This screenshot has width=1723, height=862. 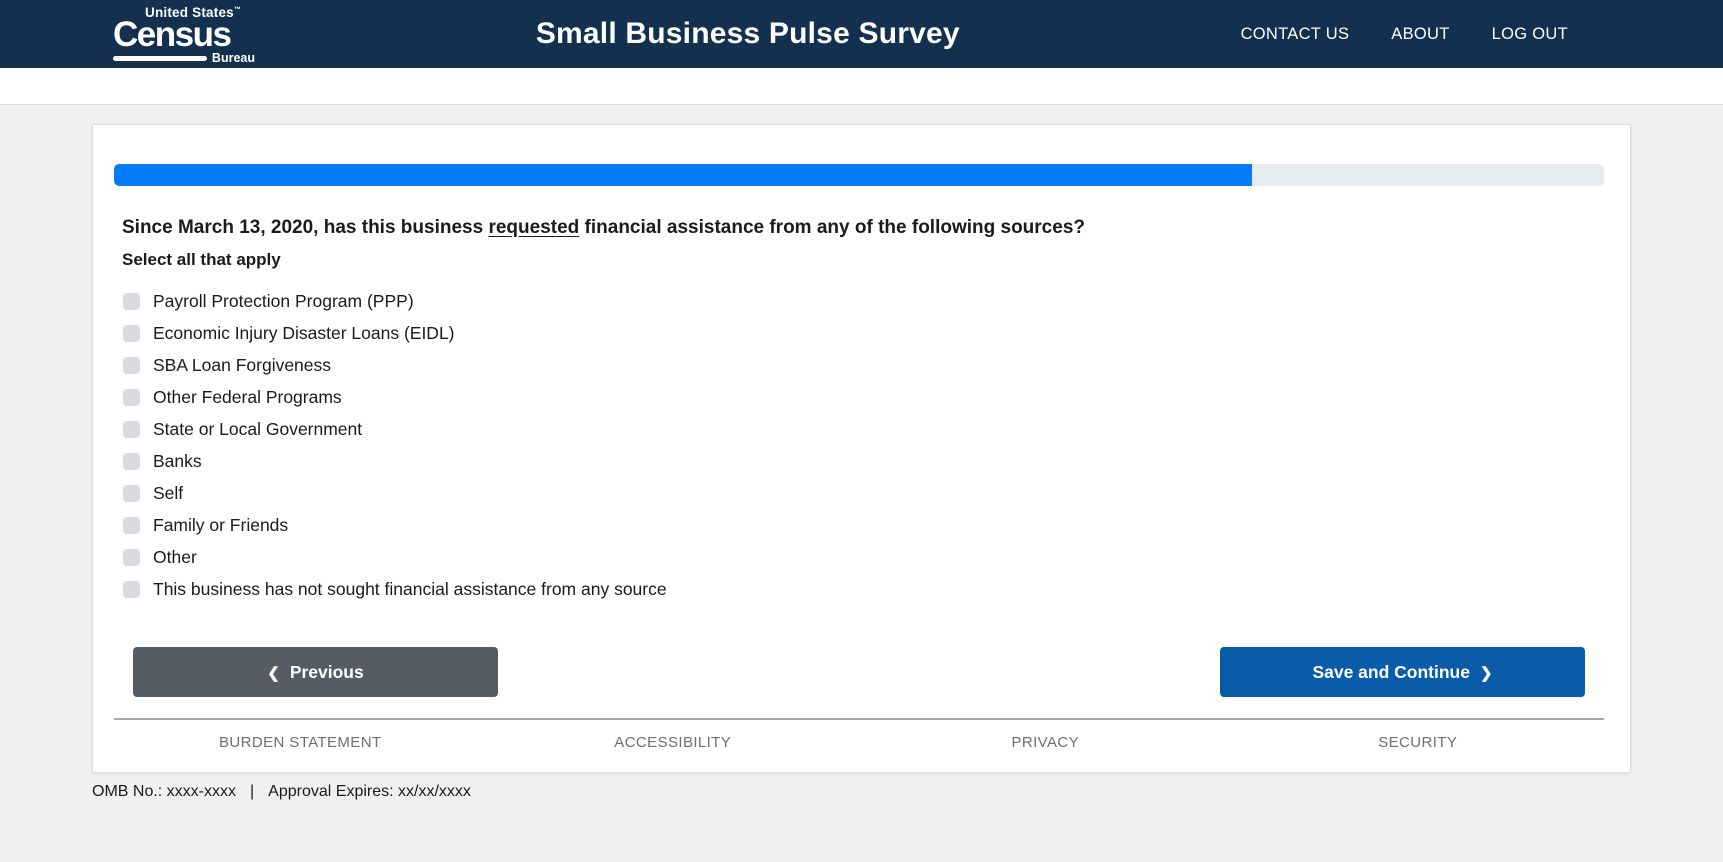 What do you see at coordinates (258, 428) in the screenshot?
I see `option-label: State or Local Government` at bounding box center [258, 428].